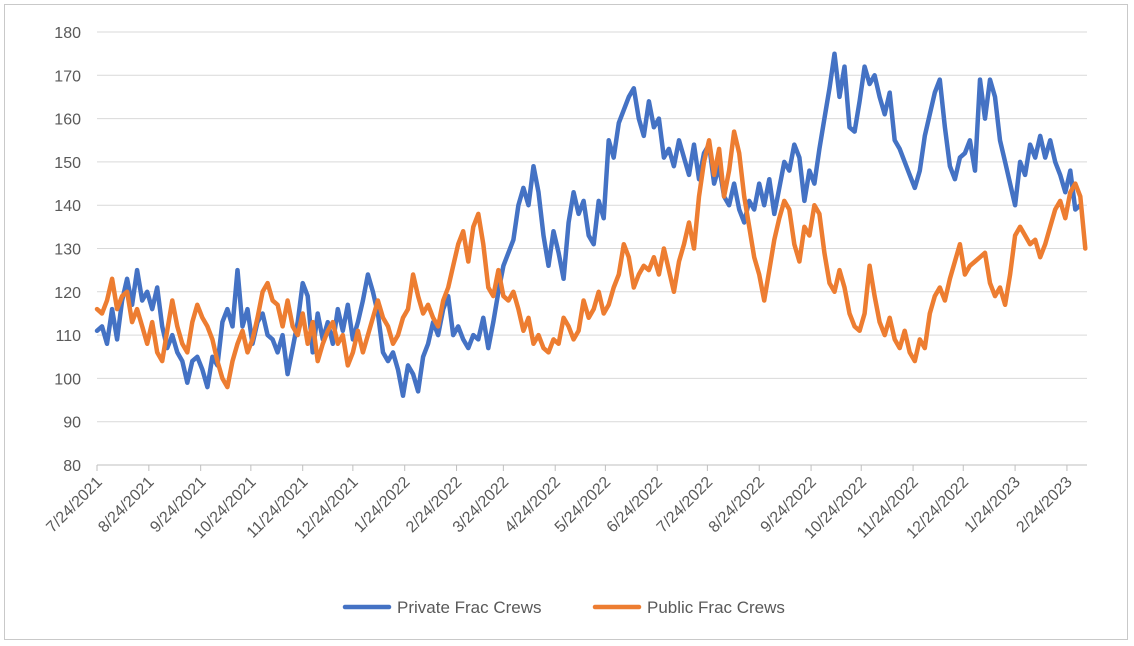 The image size is (1134, 646). What do you see at coordinates (67, 33) in the screenshot?
I see `y-tick-label: 180` at bounding box center [67, 33].